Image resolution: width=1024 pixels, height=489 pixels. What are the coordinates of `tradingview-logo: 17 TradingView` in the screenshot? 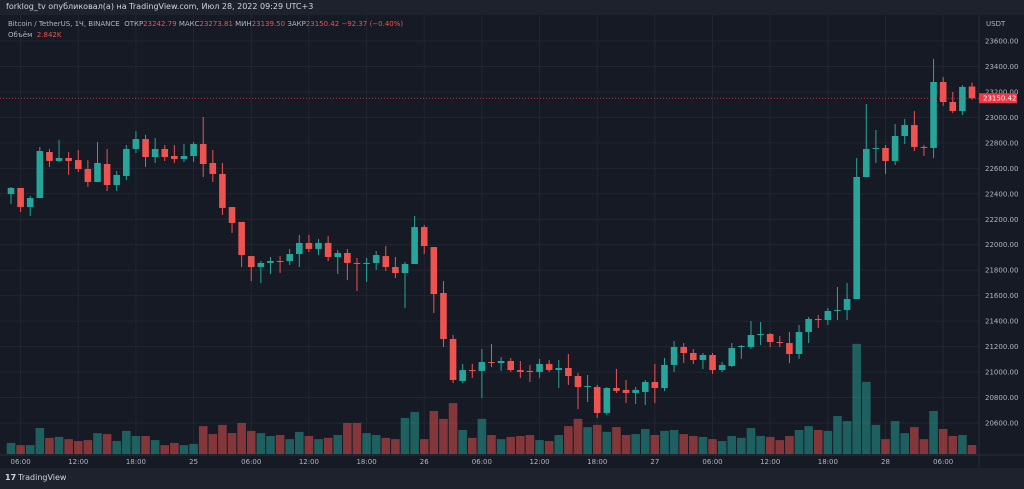 It's located at (35, 477).